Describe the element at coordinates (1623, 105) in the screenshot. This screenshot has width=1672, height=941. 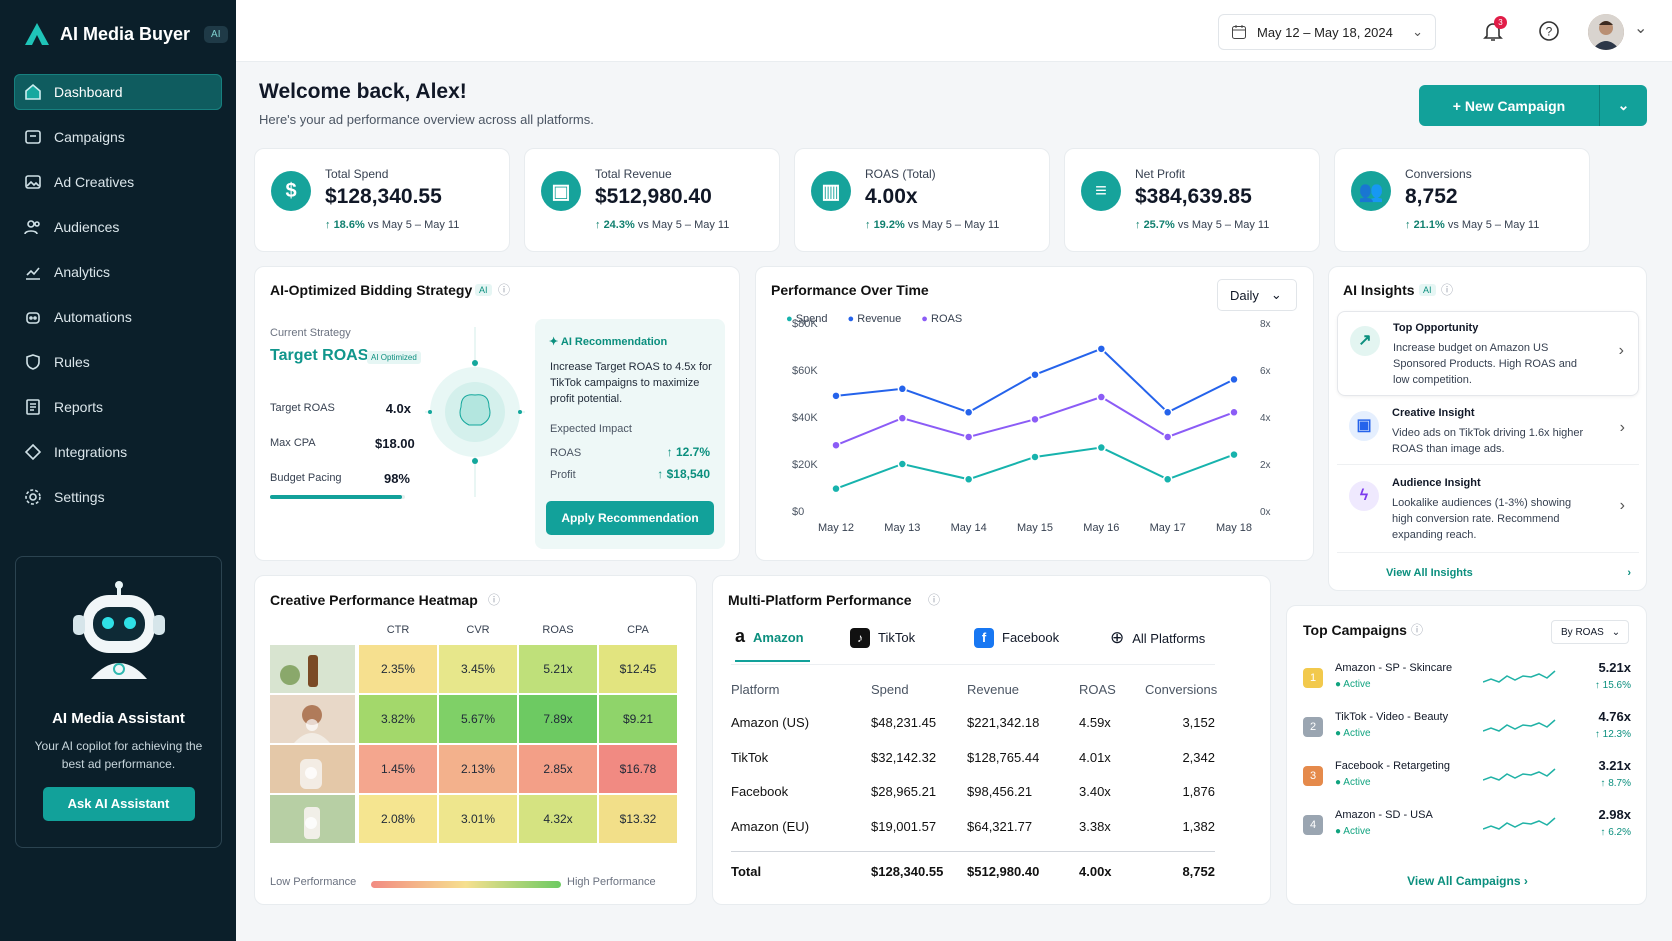
I see `new-campaign-chevron-icon: ⌄` at that location.